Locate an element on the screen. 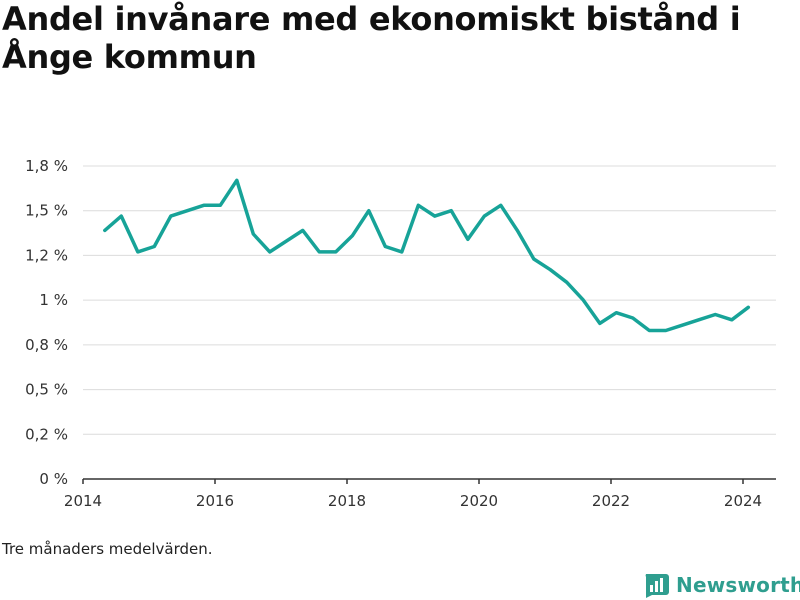  y-tick-label: 1,5 % is located at coordinates (46, 211).